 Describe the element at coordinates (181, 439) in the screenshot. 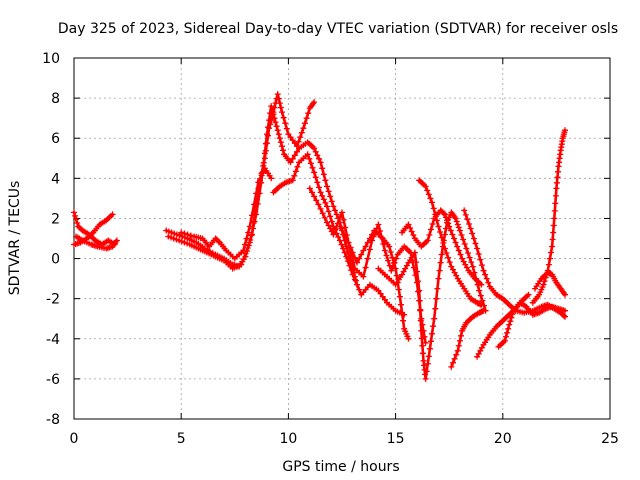

I see `x-tick-label: 5` at that location.